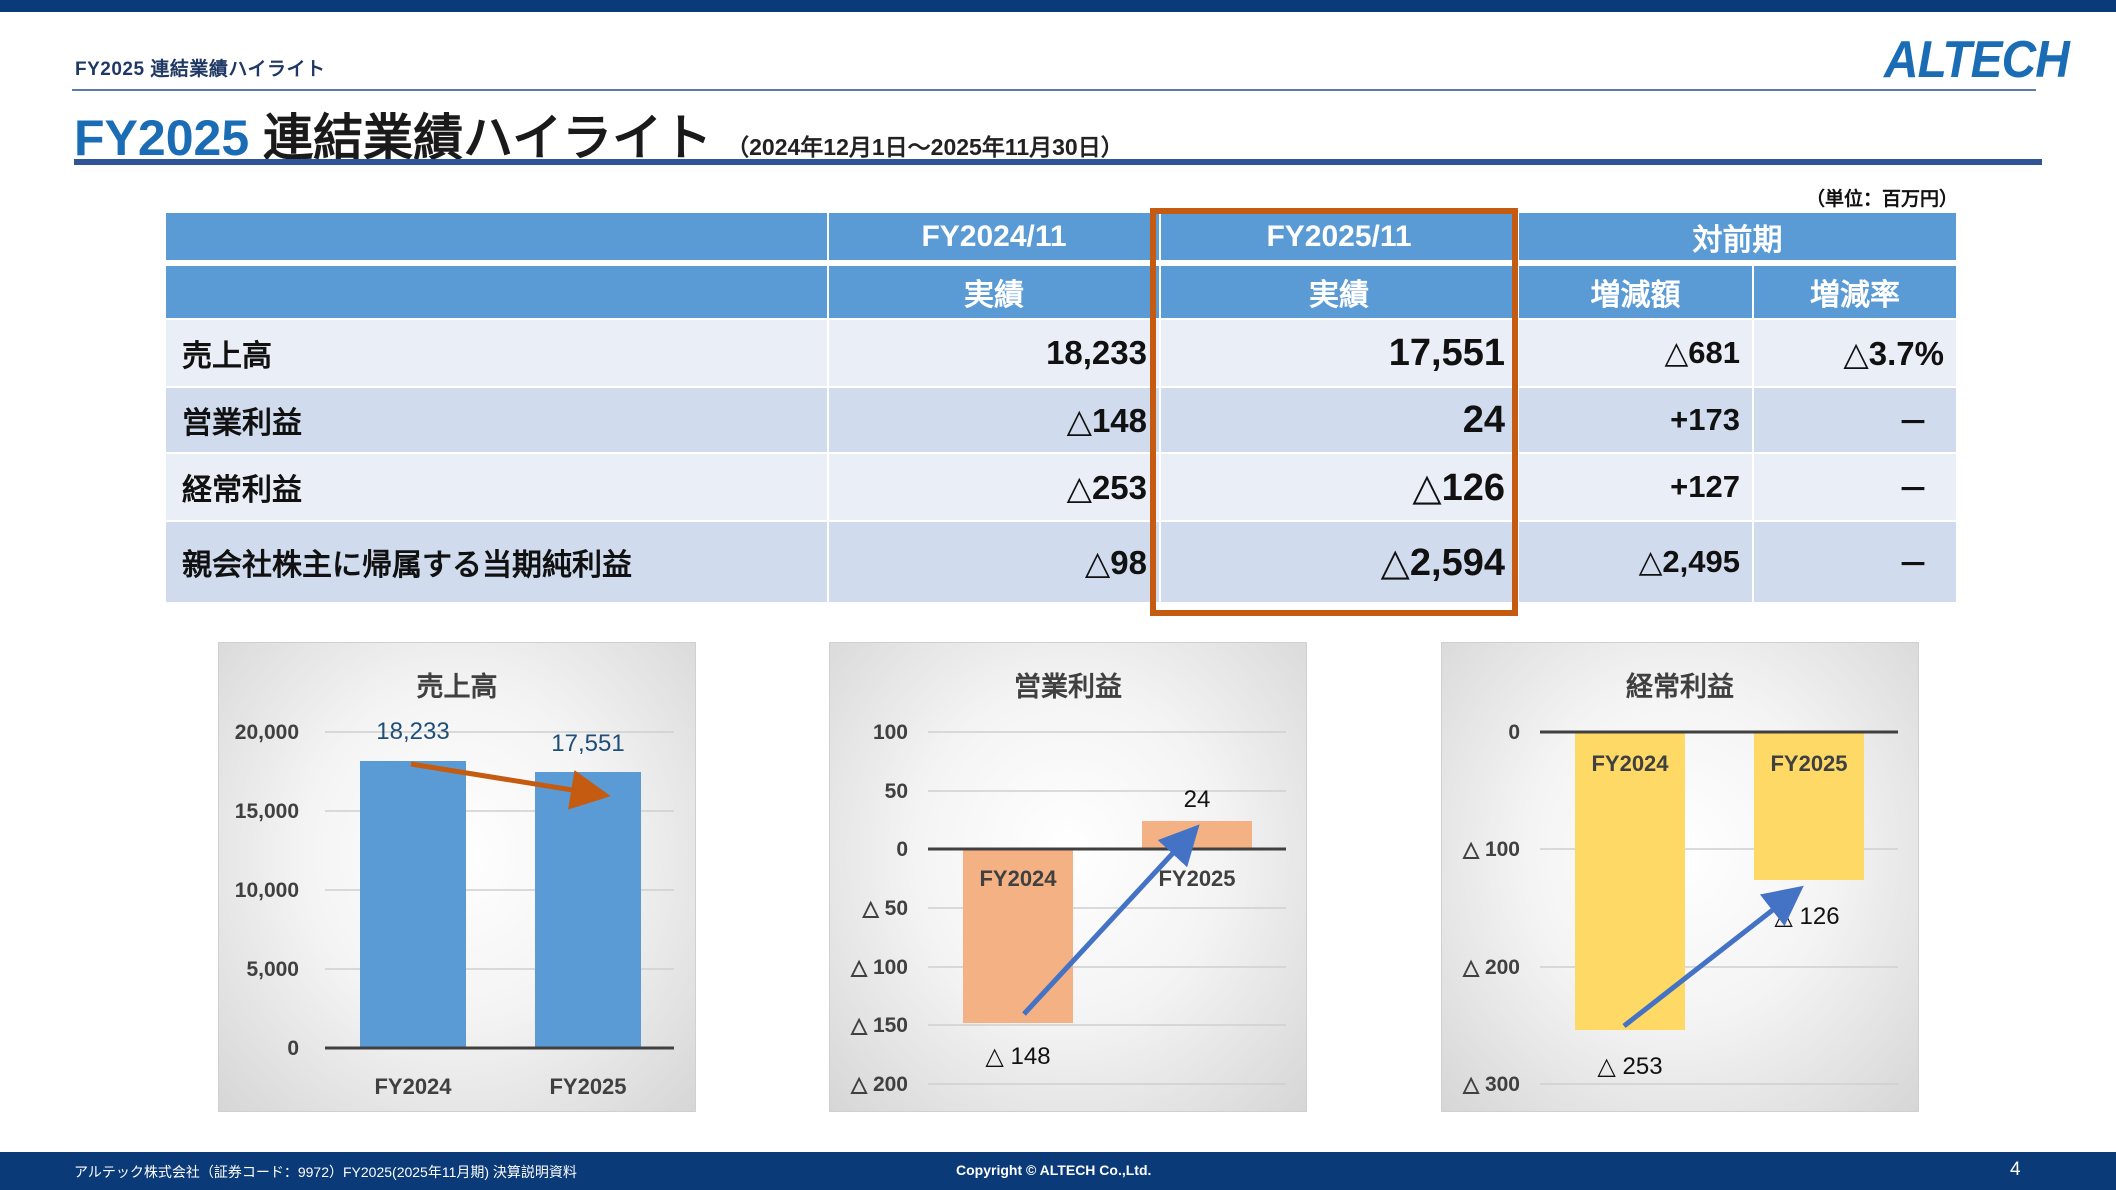 The height and width of the screenshot is (1190, 2116). What do you see at coordinates (1338, 419) in the screenshot?
I see `cell-fy2025: 24` at bounding box center [1338, 419].